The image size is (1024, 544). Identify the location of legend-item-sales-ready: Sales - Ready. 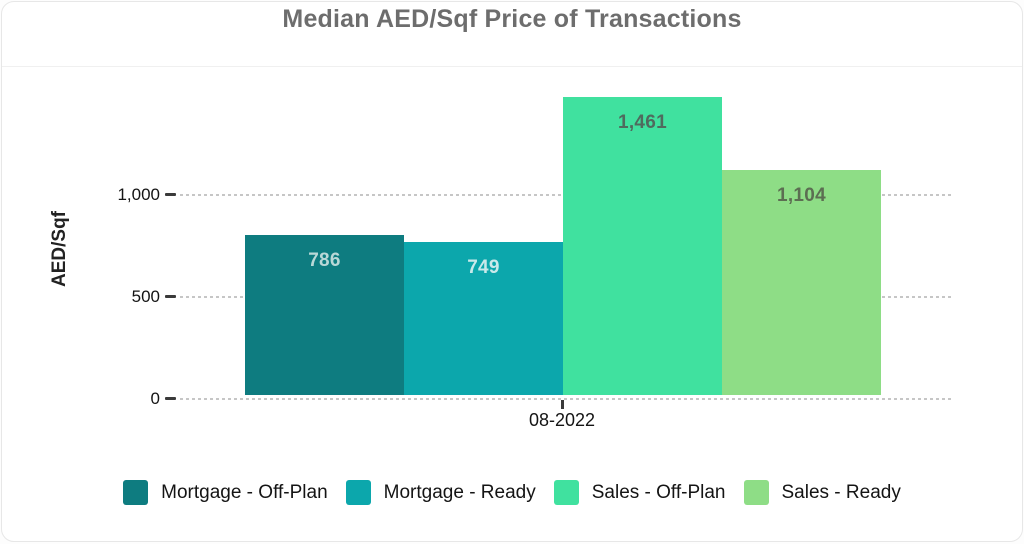
(822, 492).